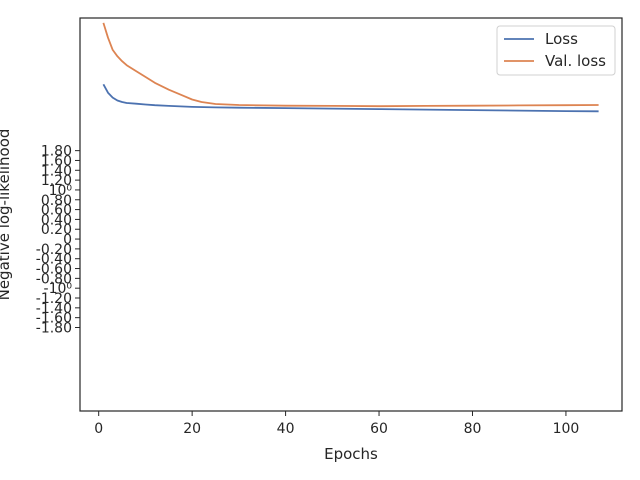  What do you see at coordinates (56, 161) in the screenshot?
I see `y-tick-label: 1.60` at bounding box center [56, 161].